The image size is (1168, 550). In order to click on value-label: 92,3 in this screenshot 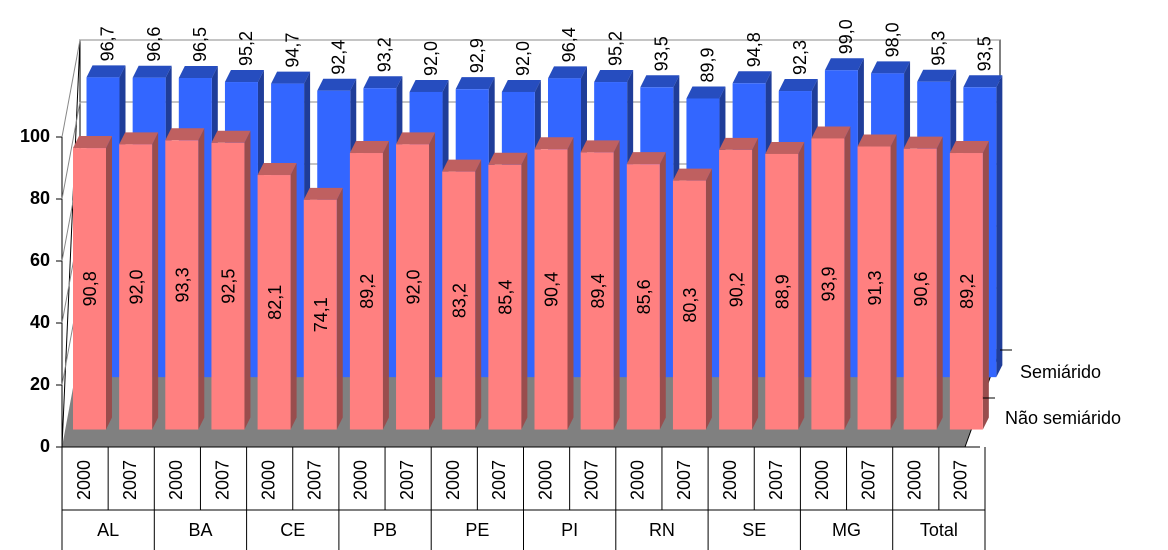, I will do `click(800, 57)`.